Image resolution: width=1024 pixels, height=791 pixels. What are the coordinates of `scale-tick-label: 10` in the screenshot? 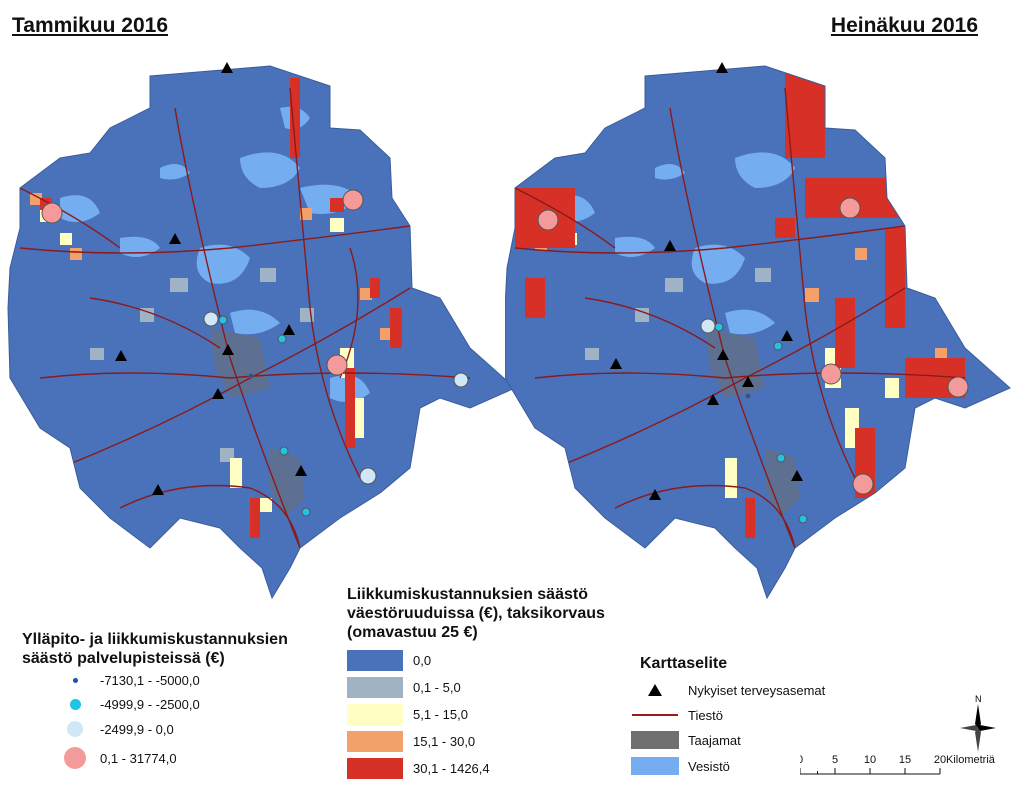 It's located at (870, 760).